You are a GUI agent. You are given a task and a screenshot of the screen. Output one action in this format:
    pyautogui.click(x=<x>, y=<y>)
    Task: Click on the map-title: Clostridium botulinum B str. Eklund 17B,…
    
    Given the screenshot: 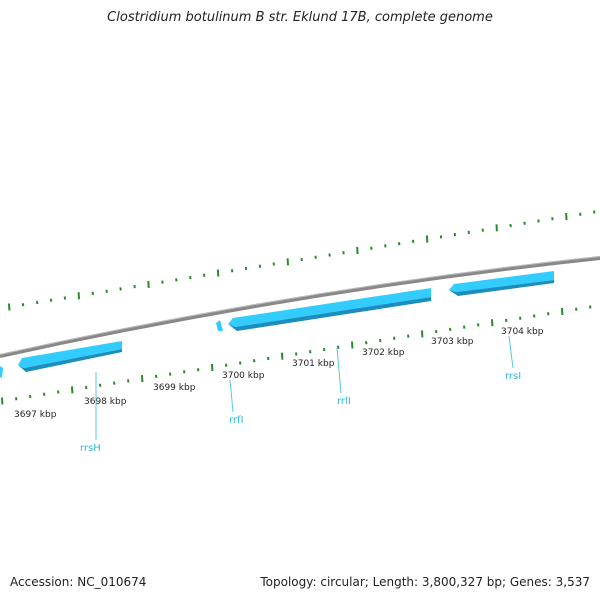 What is the action you would take?
    pyautogui.click(x=300, y=17)
    